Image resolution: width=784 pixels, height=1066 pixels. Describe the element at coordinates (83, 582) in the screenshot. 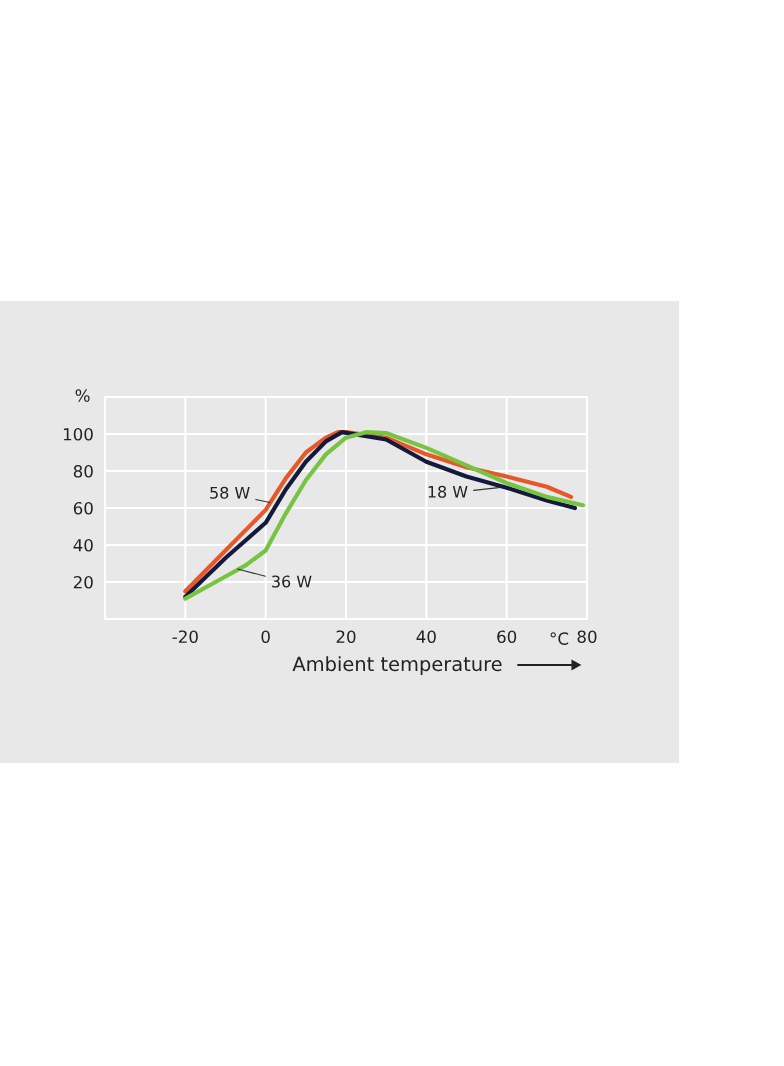

I see `y-tick-label: 20` at that location.